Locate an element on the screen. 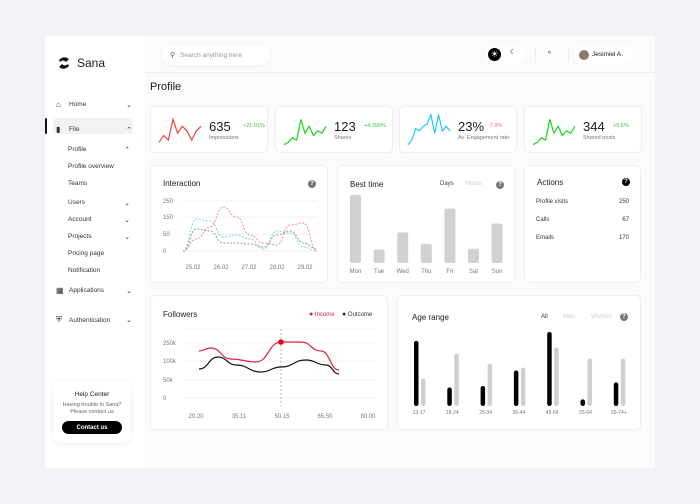 This screenshot has width=700, height=504. search-input: ⚲ Search anything here is located at coordinates (216, 55).